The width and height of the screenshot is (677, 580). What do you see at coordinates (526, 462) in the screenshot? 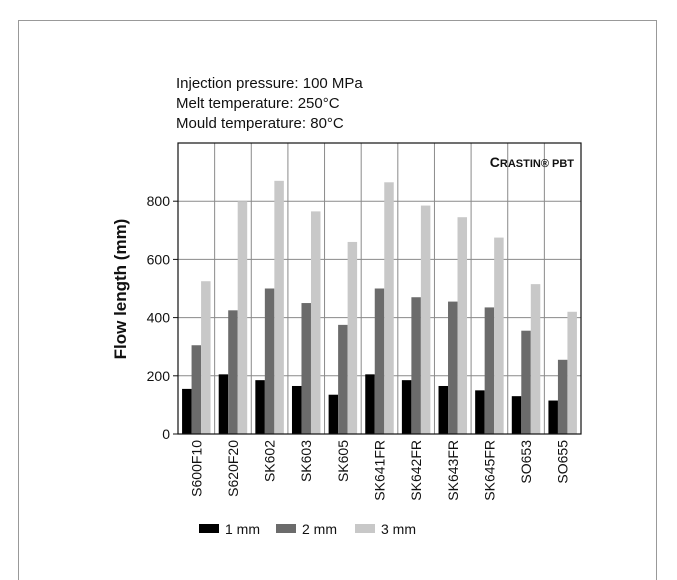
I see `x-tick-label: SO653` at bounding box center [526, 462].